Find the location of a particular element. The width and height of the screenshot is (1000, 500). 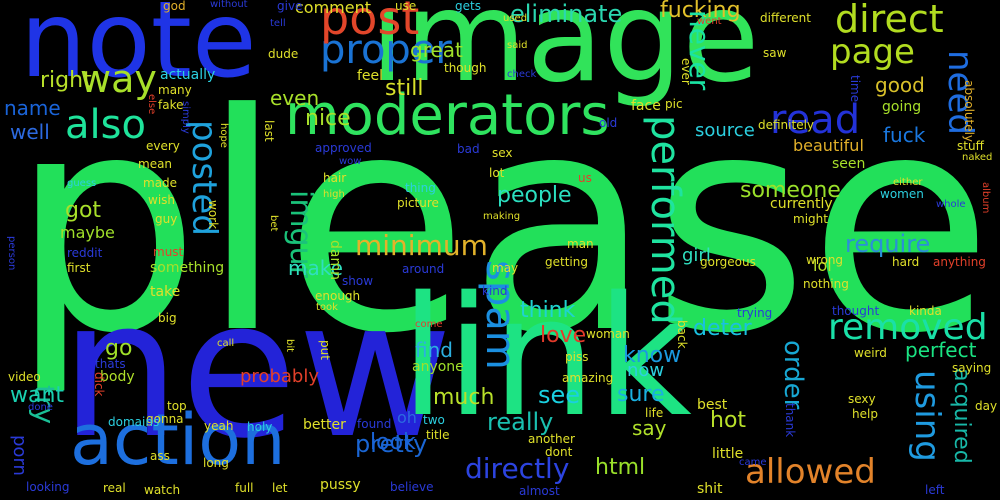

word-way: way is located at coordinates (118, 79).